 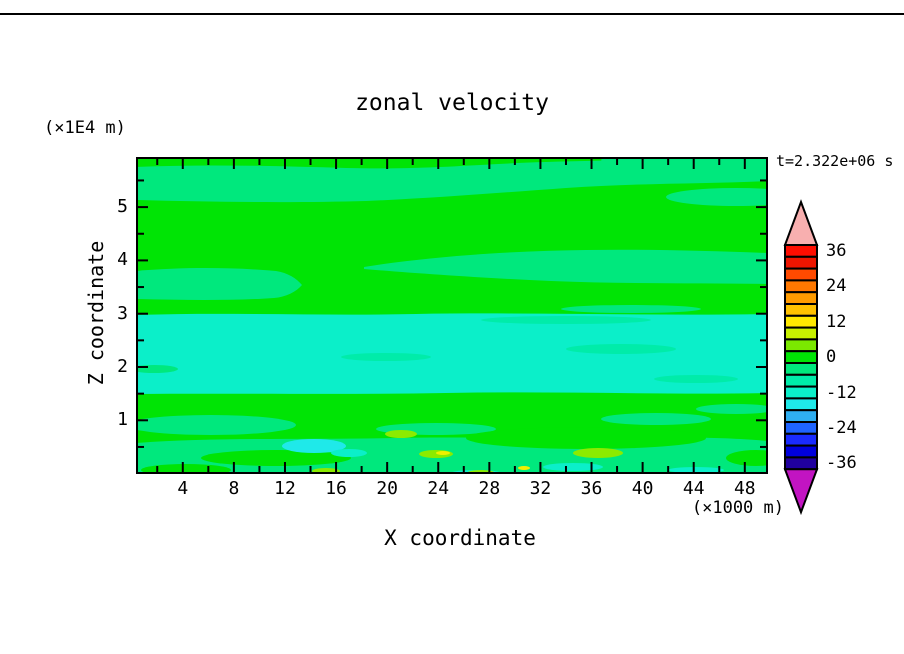 What do you see at coordinates (744, 488) in the screenshot?
I see `x-tick-label: 48` at bounding box center [744, 488].